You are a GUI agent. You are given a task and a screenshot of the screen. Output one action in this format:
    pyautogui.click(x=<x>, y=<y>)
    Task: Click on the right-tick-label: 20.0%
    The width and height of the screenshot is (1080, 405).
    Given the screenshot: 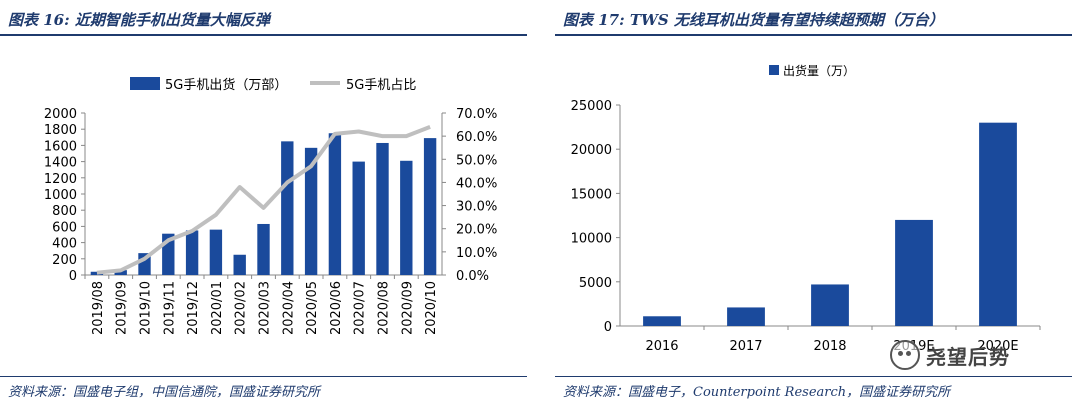 What is the action you would take?
    pyautogui.click(x=476, y=230)
    